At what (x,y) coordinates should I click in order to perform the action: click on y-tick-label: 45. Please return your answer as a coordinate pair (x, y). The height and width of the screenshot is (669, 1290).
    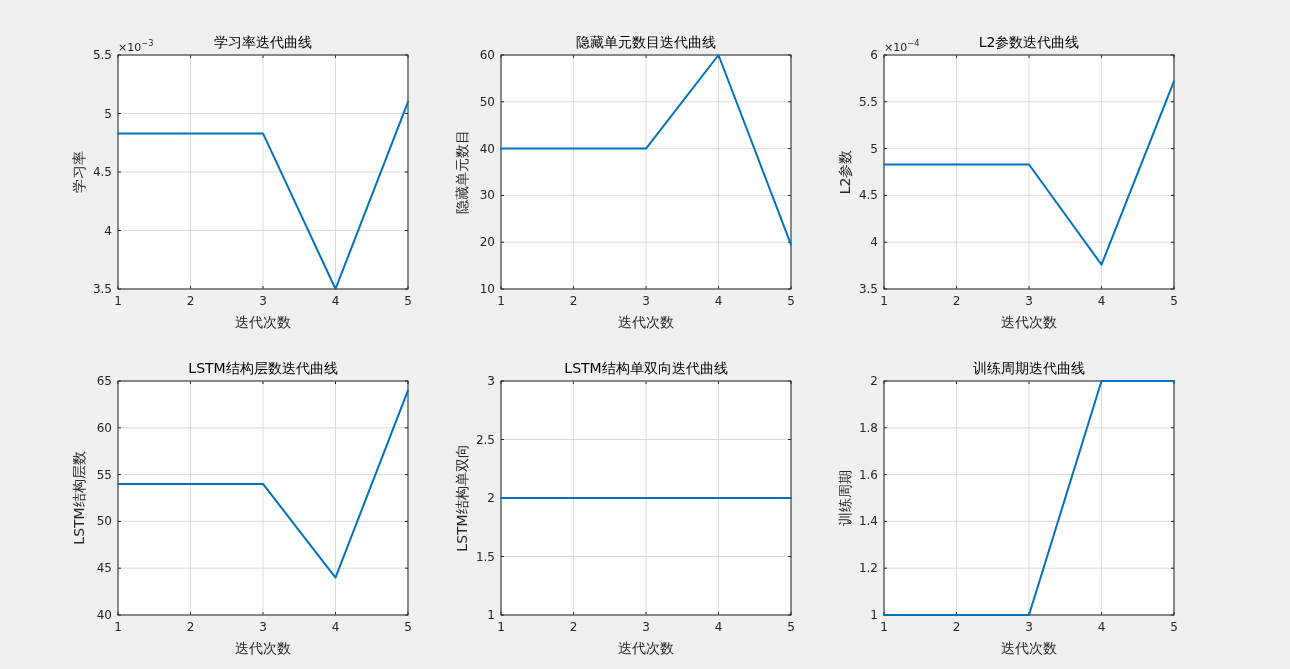
    Looking at the image, I should click on (104, 568).